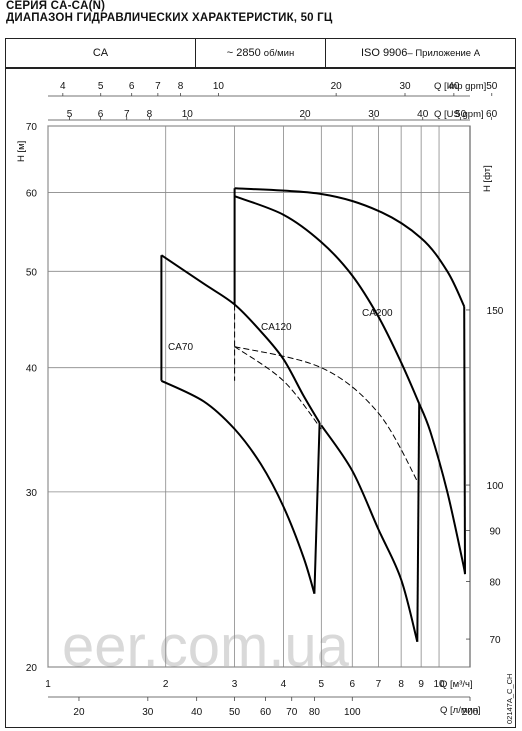 The image size is (522, 731). I want to click on y-tick-label: 70, so click(32, 127).